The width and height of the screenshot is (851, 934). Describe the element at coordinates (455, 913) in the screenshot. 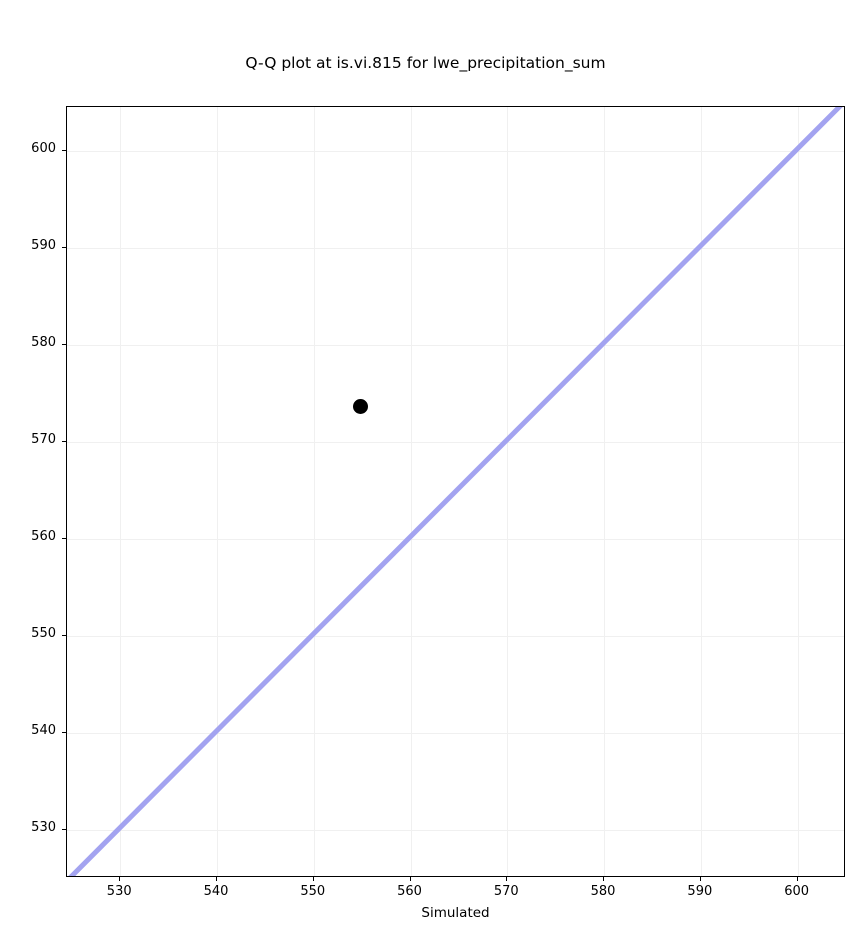

I see `x-axis-label: Simulated` at that location.